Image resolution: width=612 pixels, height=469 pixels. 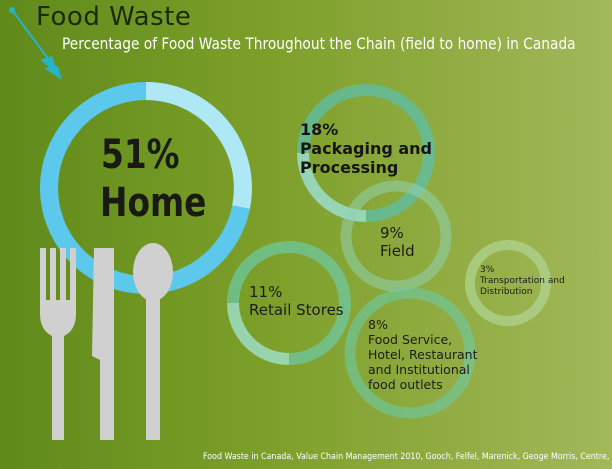 What do you see at coordinates (58, 344) in the screenshot?
I see `fork-icon` at bounding box center [58, 344].